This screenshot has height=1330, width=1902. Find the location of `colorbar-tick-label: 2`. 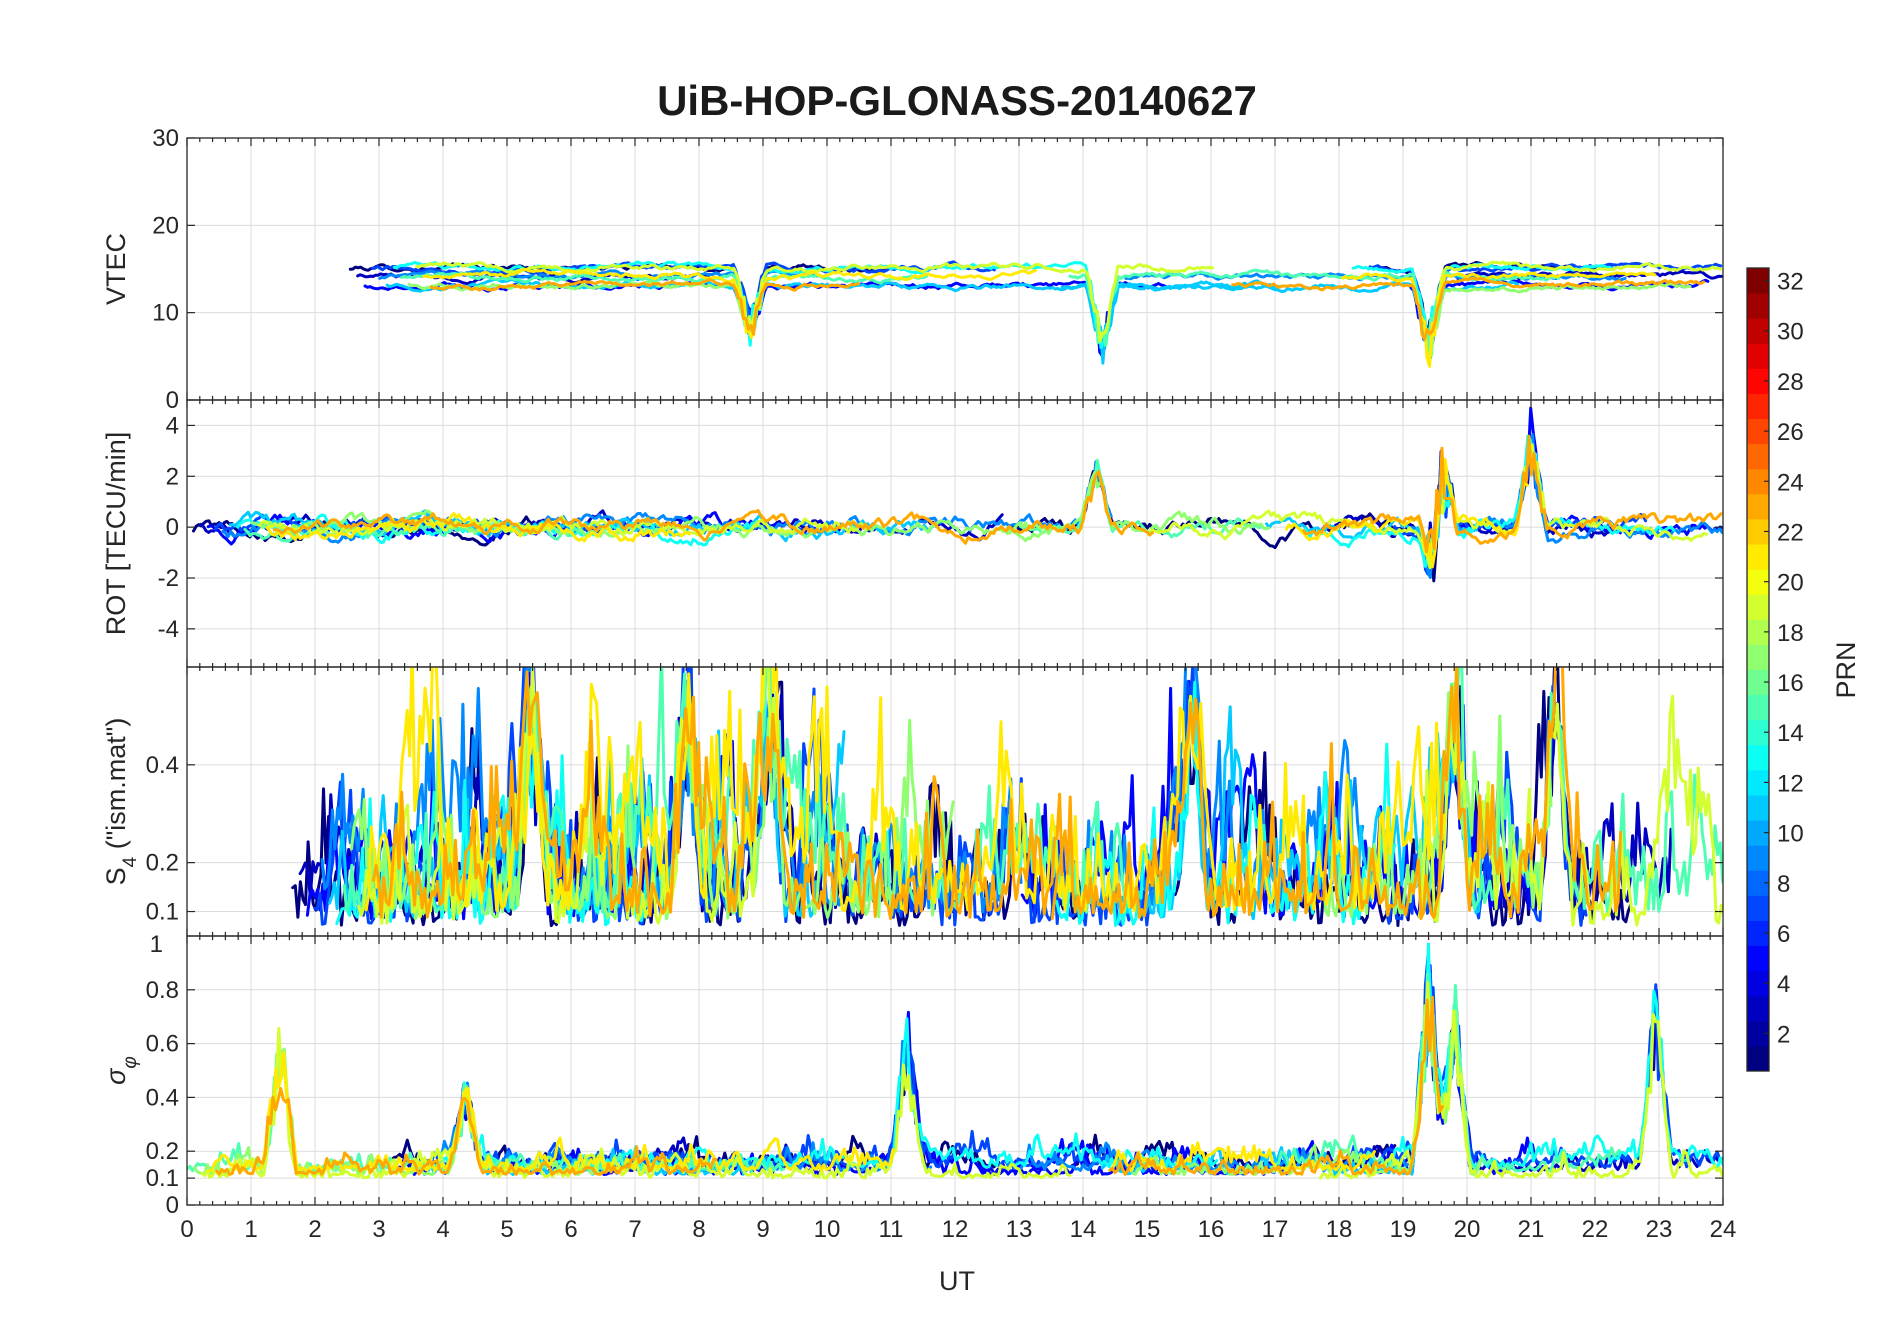

colorbar-tick-label: 2 is located at coordinates (1783, 1034).